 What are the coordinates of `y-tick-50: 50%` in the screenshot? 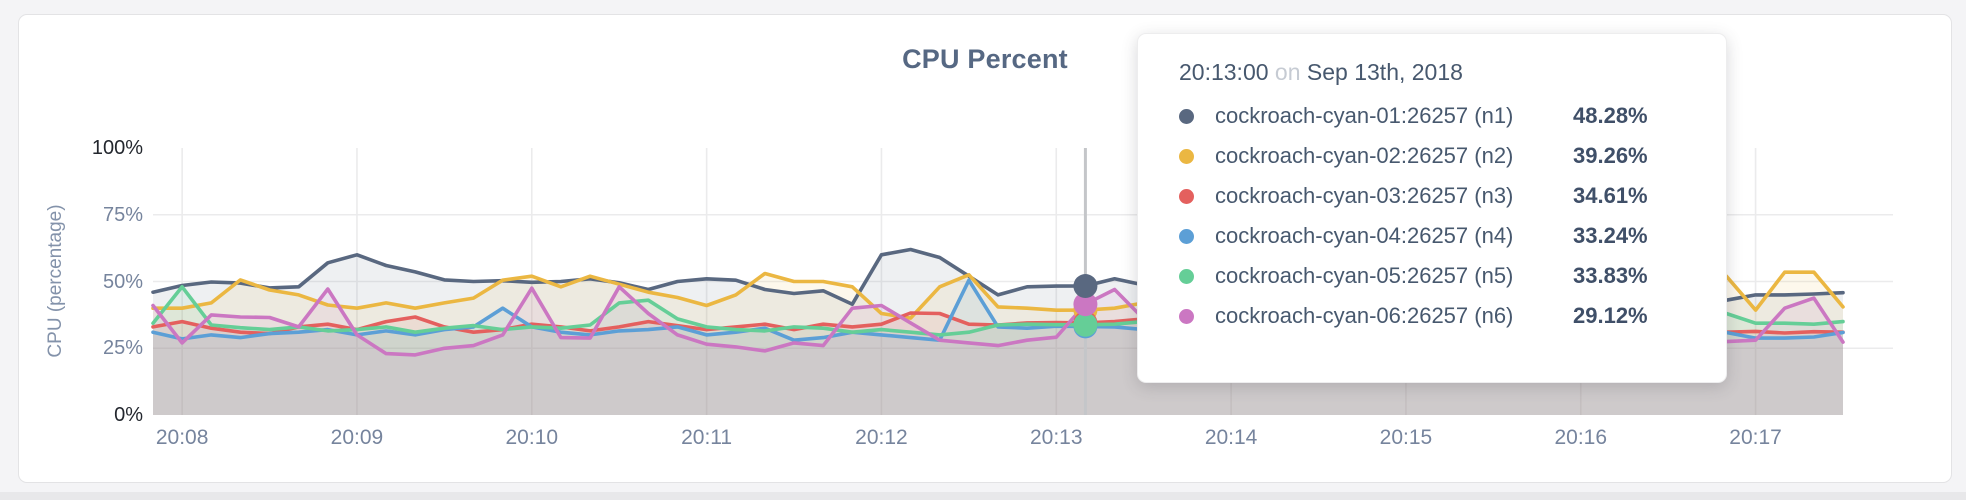 It's located at (122, 281).